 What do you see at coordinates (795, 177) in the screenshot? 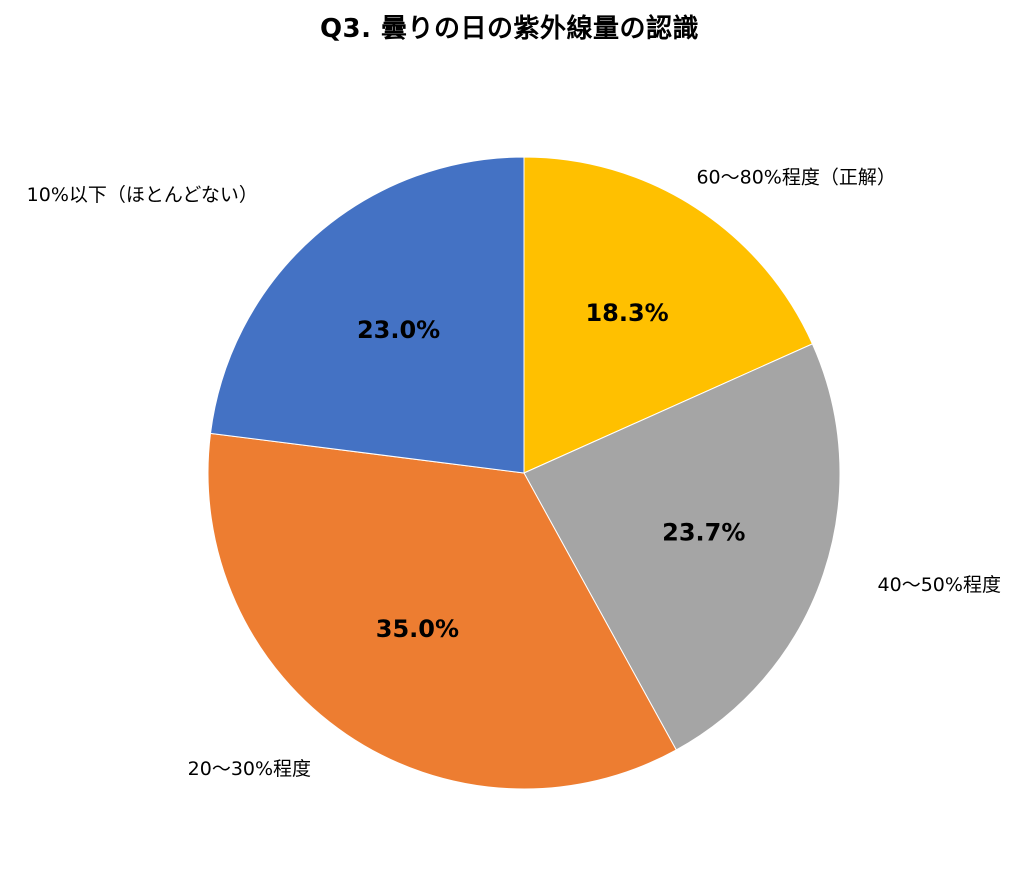
I see `slice-category-label-0: 60〜80%程度（正解）` at bounding box center [795, 177].